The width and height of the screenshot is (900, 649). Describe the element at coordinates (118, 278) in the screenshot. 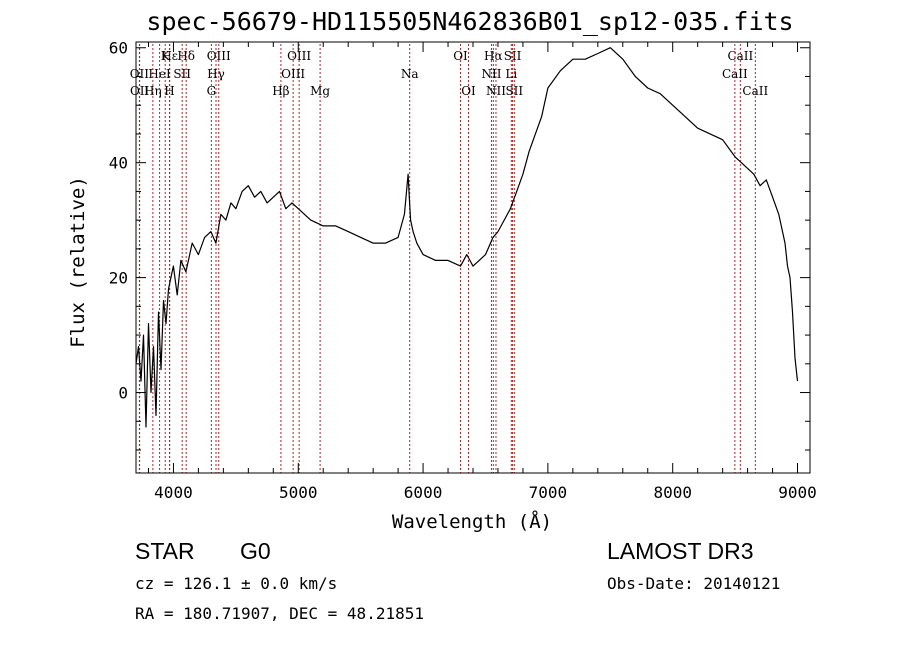

I see `y-tick-label: 20` at that location.